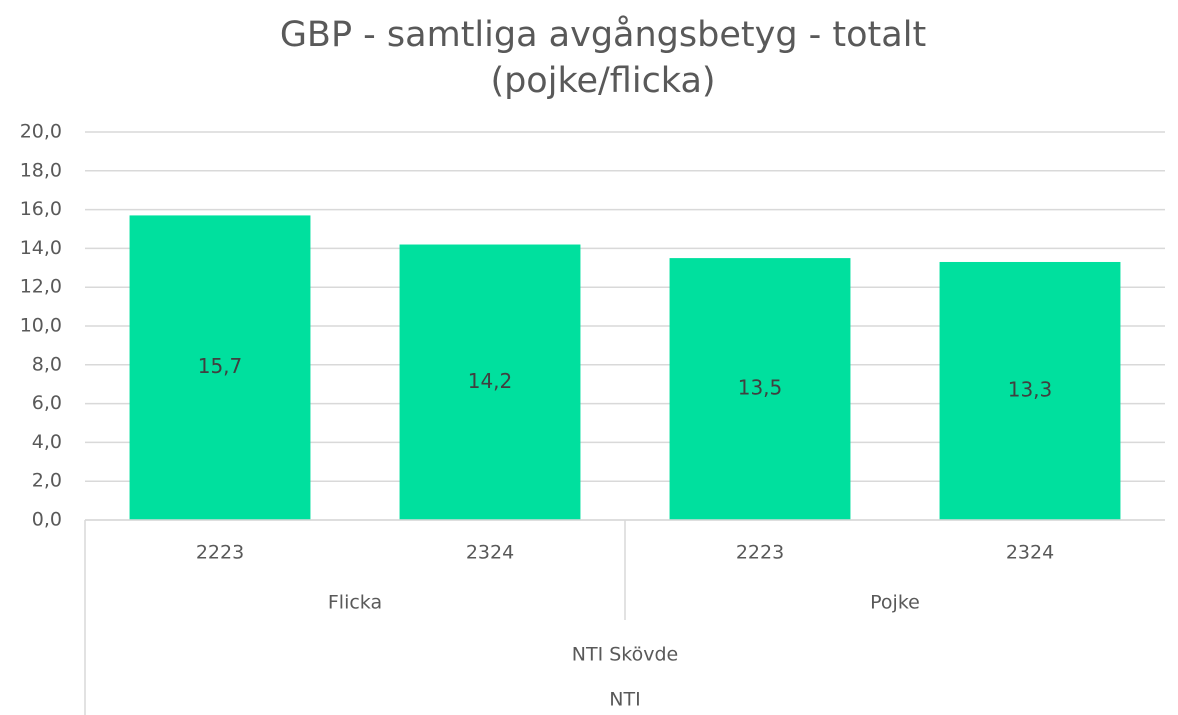 The image size is (1178, 715). I want to click on y-tick-label: 12,0, so click(41, 287).